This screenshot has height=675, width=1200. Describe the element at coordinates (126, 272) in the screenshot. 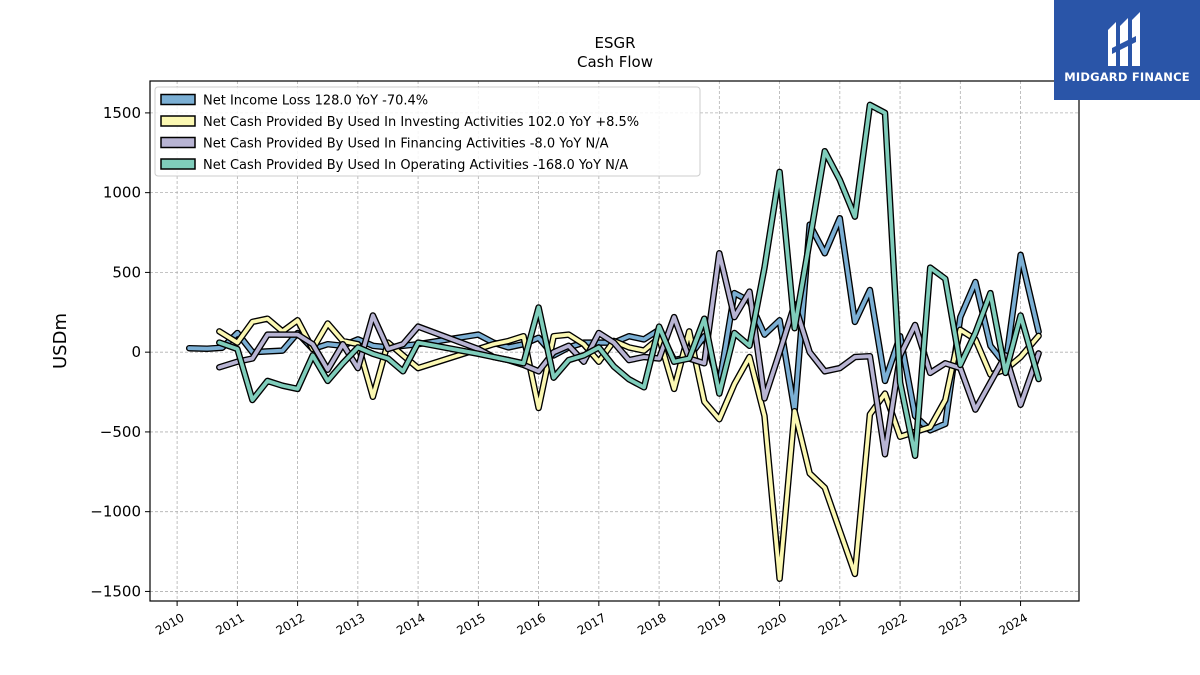

I see `y-tick-label: 500` at that location.